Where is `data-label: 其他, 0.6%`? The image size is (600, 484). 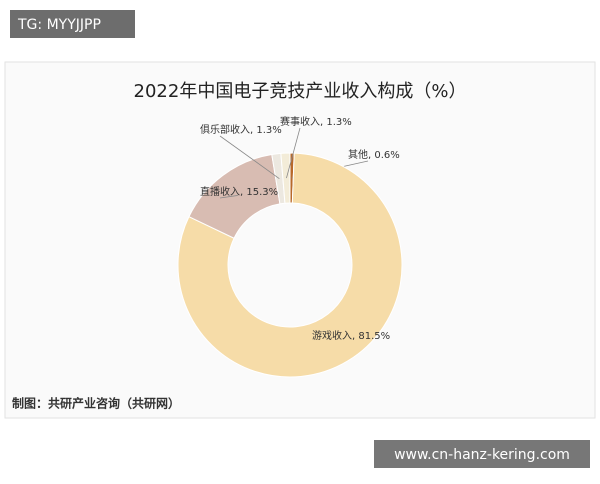
data-label: 其他, 0.6% is located at coordinates (374, 154).